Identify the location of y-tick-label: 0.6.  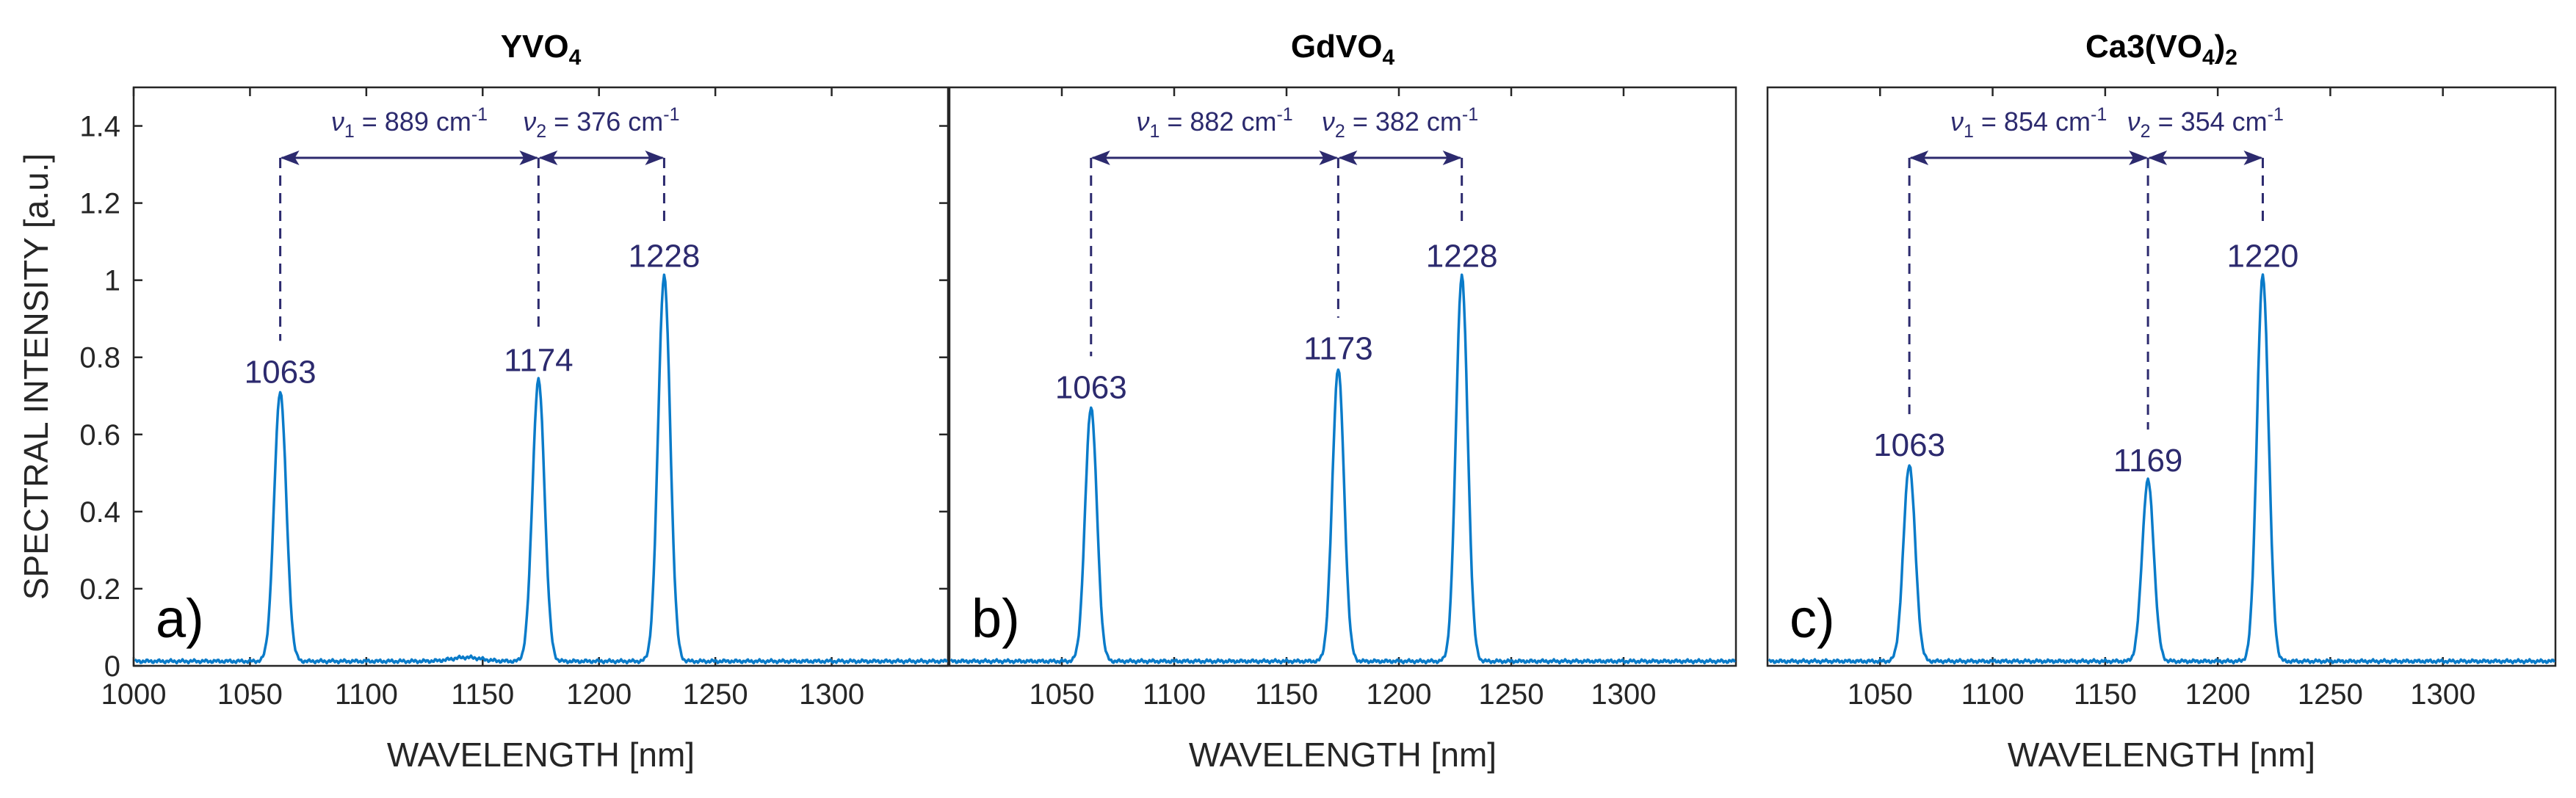
(99, 435).